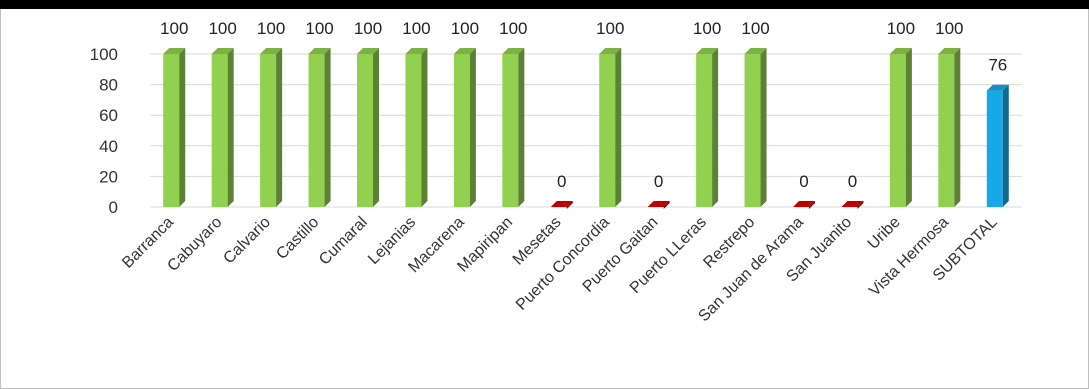  Describe the element at coordinates (297, 238) in the screenshot. I see `x-category-label: Castillo` at that location.